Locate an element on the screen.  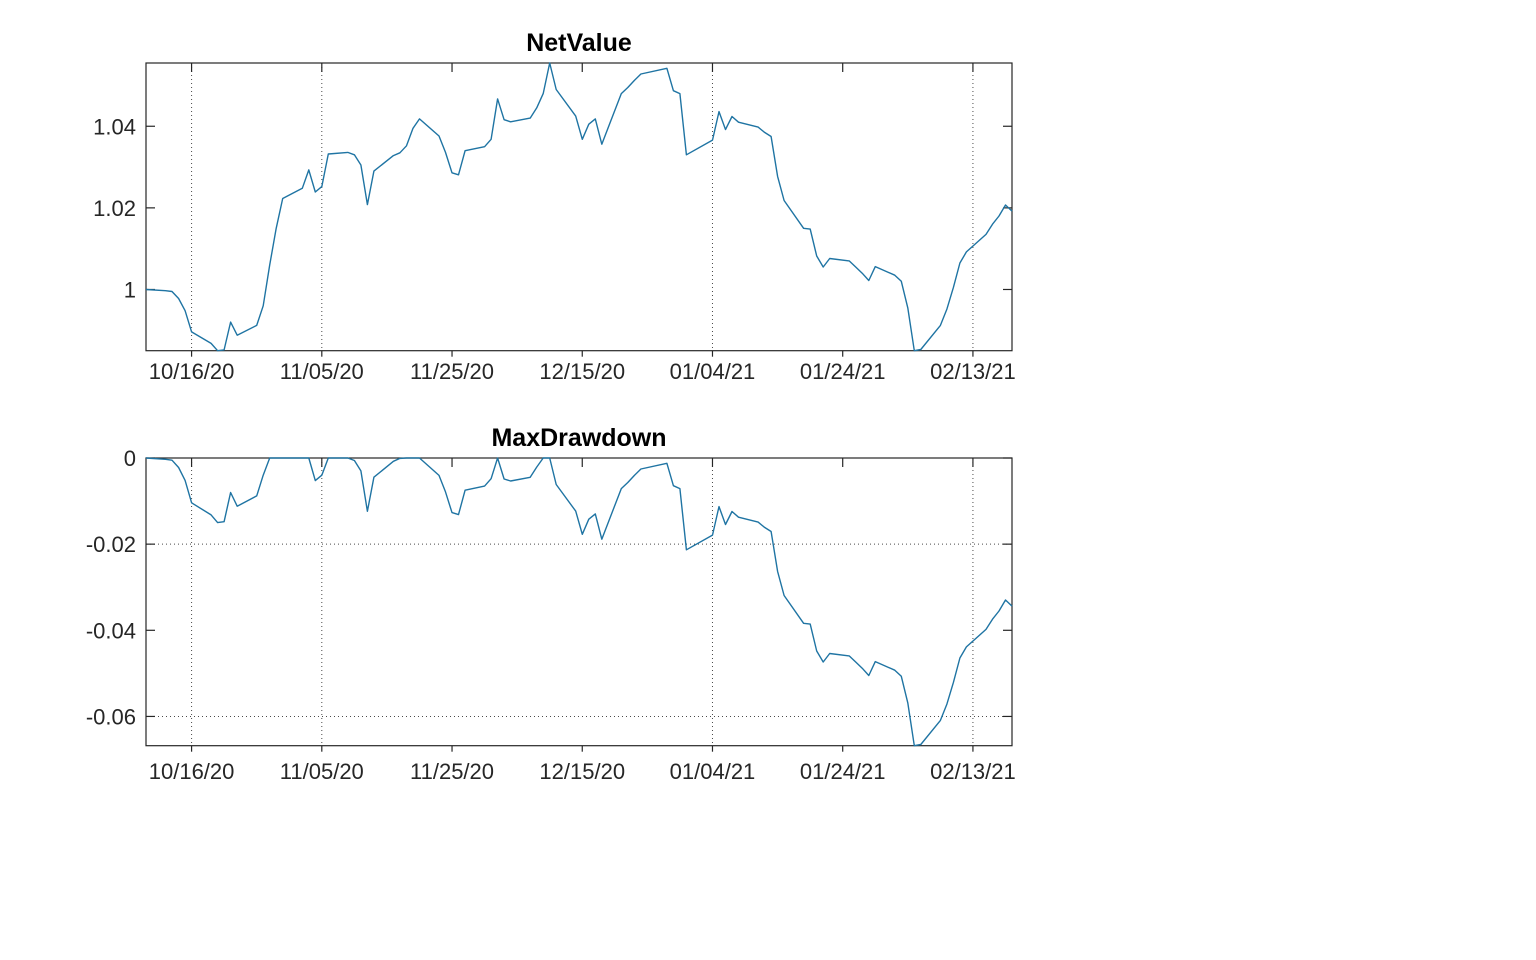
netvalue-ytick-label: 1.04 is located at coordinates (114, 126).